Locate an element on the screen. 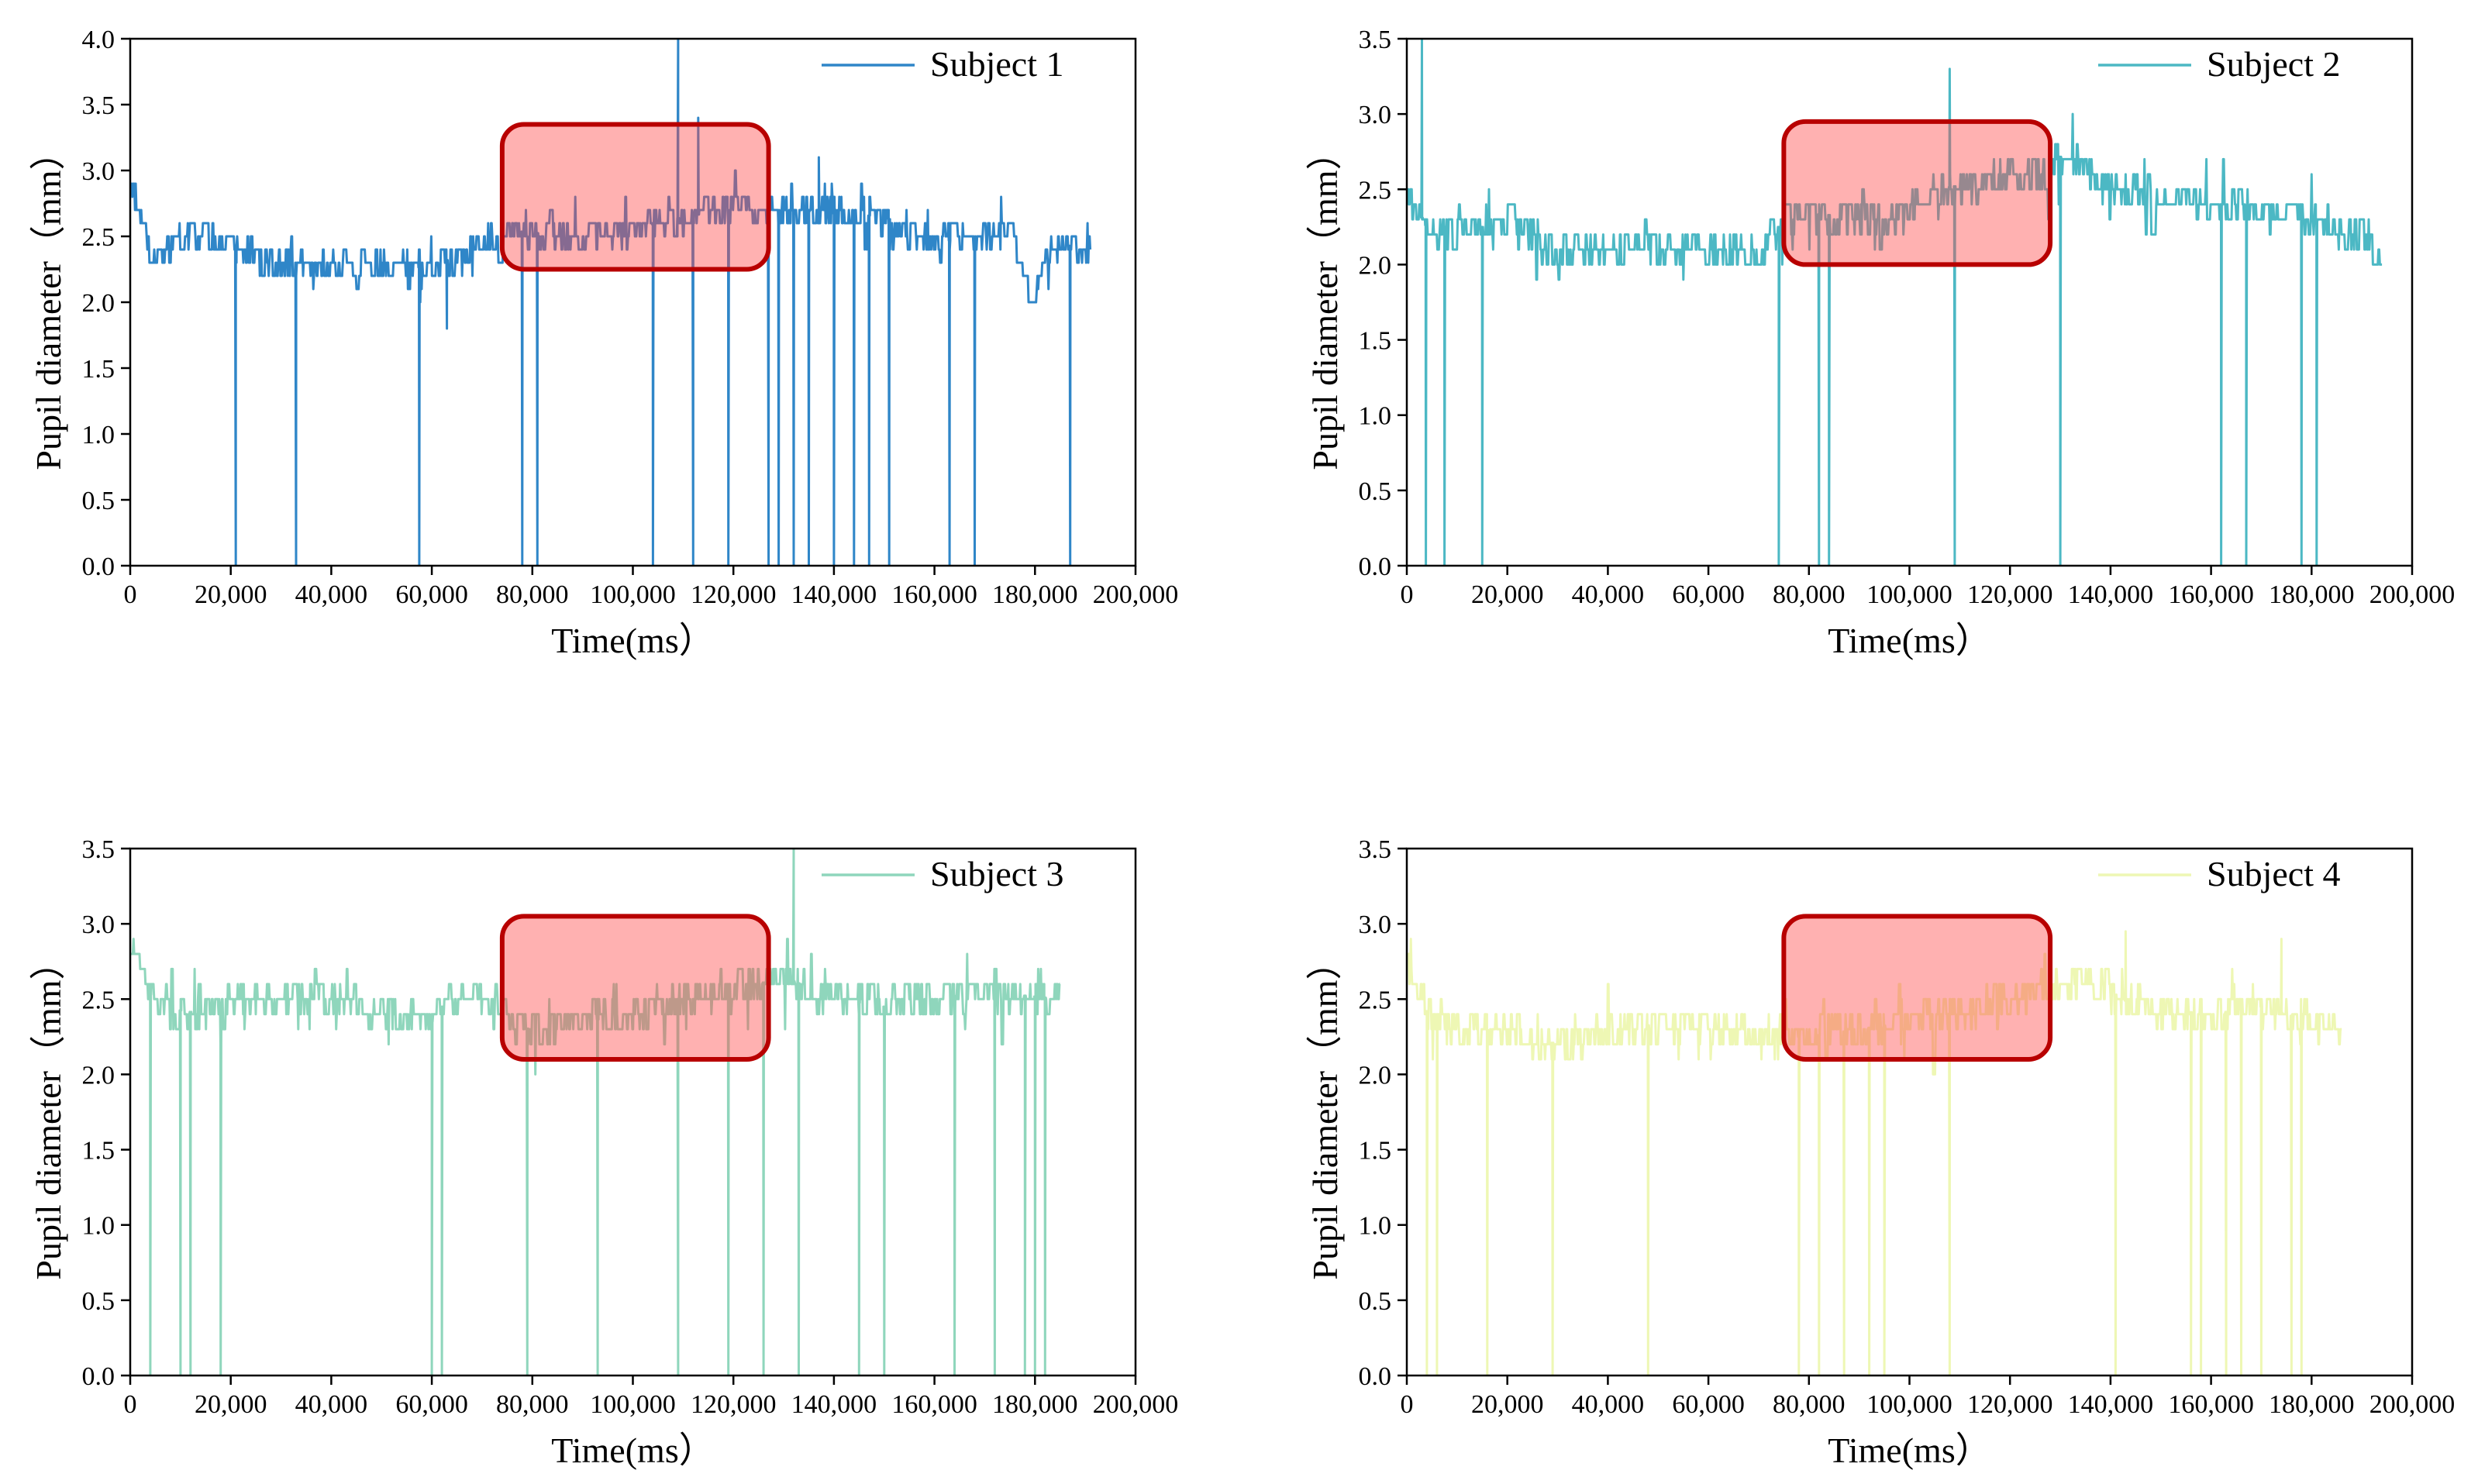  legend-entry: Subject 4 is located at coordinates (2273, 873).